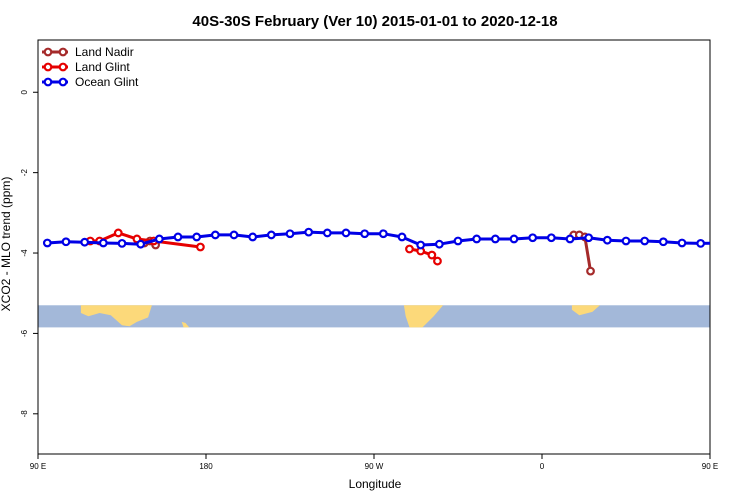  What do you see at coordinates (48, 52) in the screenshot?
I see `legend-land-nadir-marker-left` at bounding box center [48, 52].